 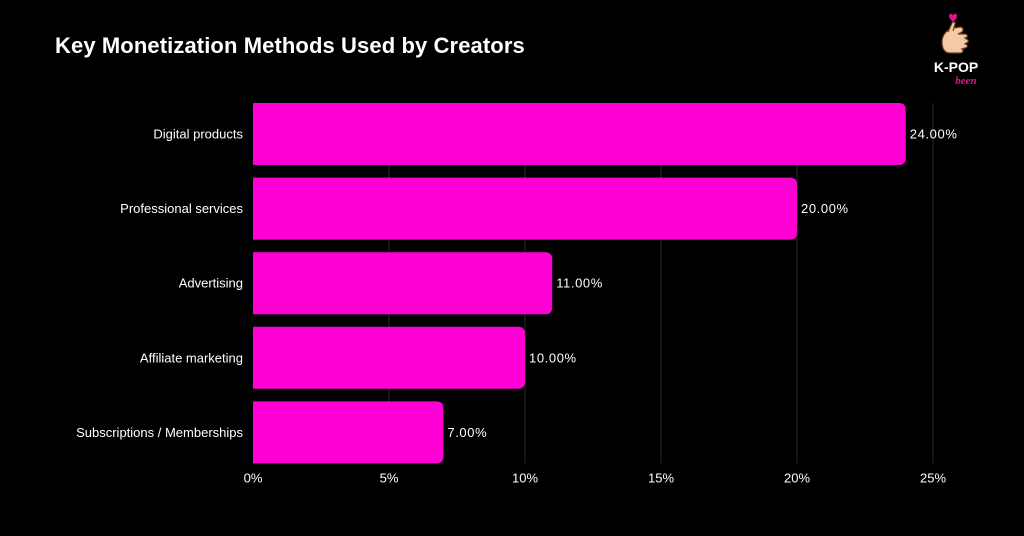 I want to click on value-label: 10.00%, so click(x=553, y=357).